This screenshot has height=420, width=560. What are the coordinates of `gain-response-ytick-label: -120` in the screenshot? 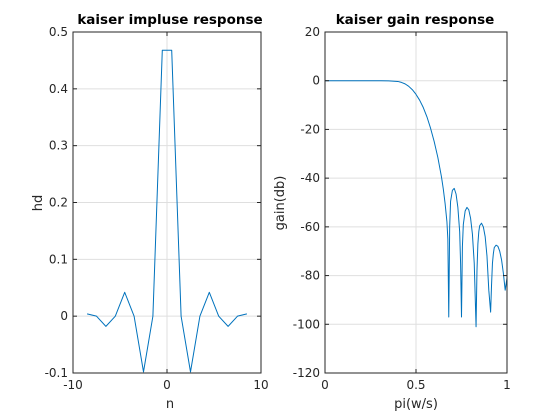 It's located at (306, 373).